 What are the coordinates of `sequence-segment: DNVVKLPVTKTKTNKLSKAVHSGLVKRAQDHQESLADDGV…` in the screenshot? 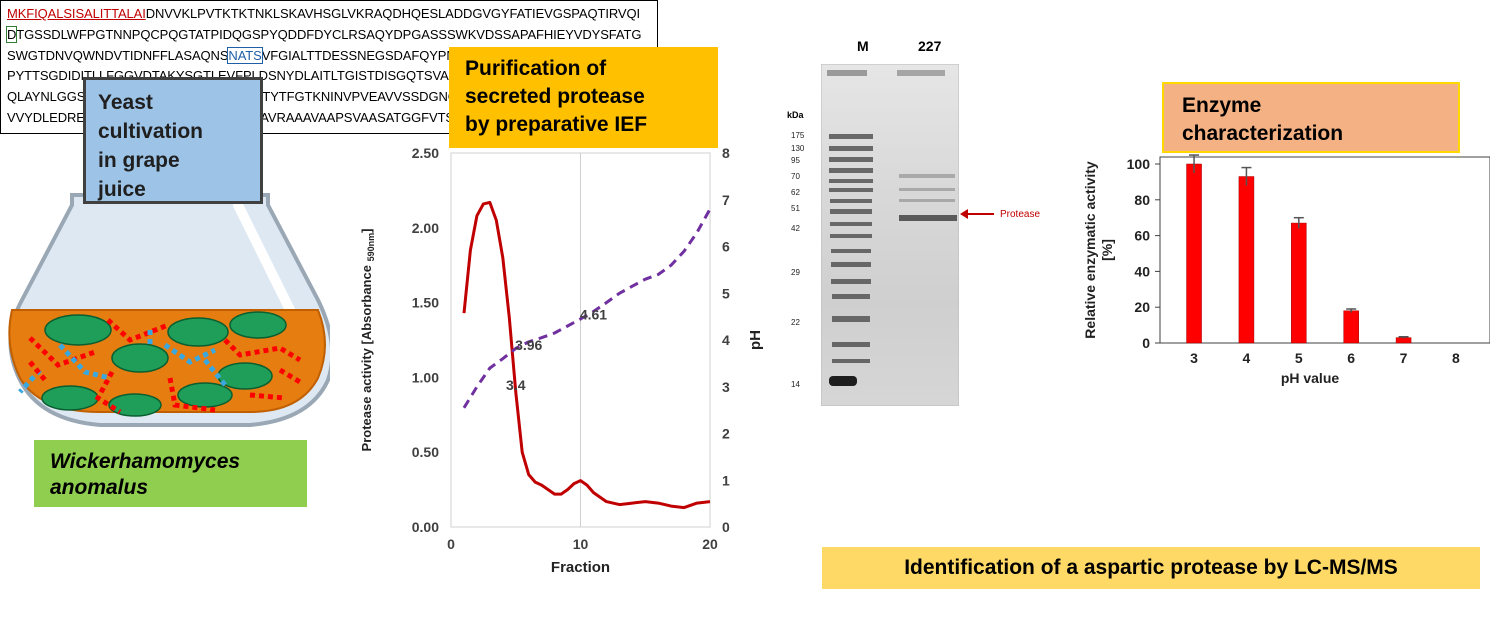 It's located at (392, 13).